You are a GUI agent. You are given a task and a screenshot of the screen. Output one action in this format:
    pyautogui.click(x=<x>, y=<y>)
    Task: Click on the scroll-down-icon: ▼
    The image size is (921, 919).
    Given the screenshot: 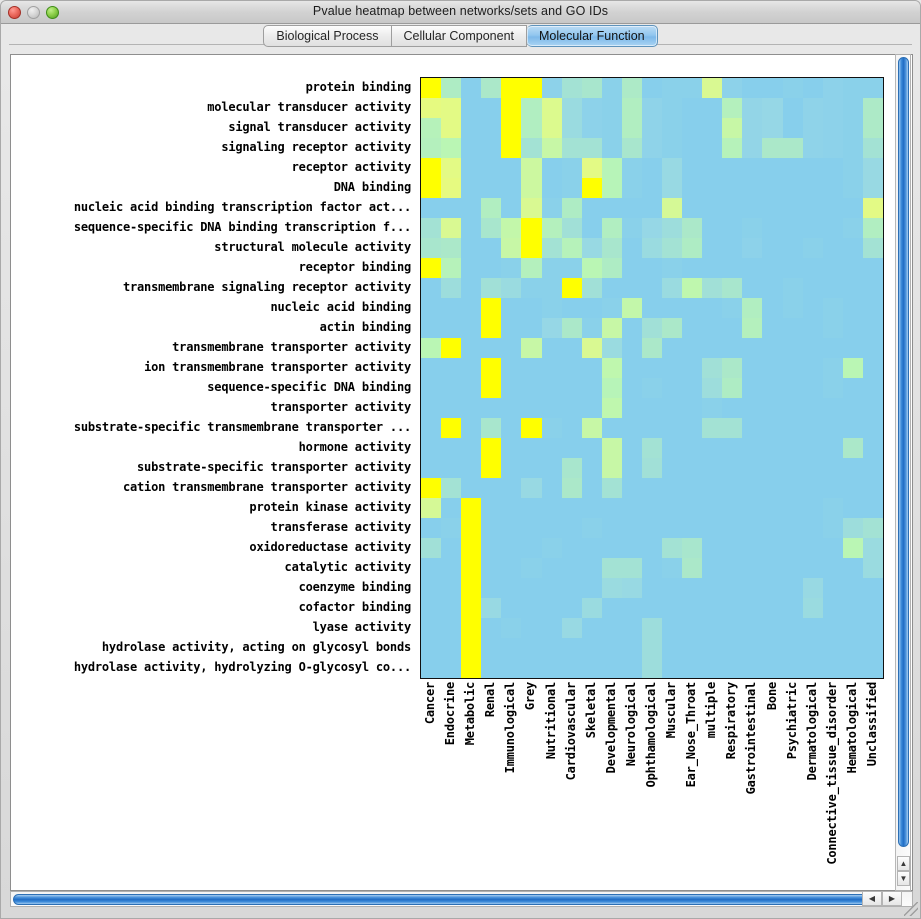 What is the action you would take?
    pyautogui.click(x=903, y=878)
    